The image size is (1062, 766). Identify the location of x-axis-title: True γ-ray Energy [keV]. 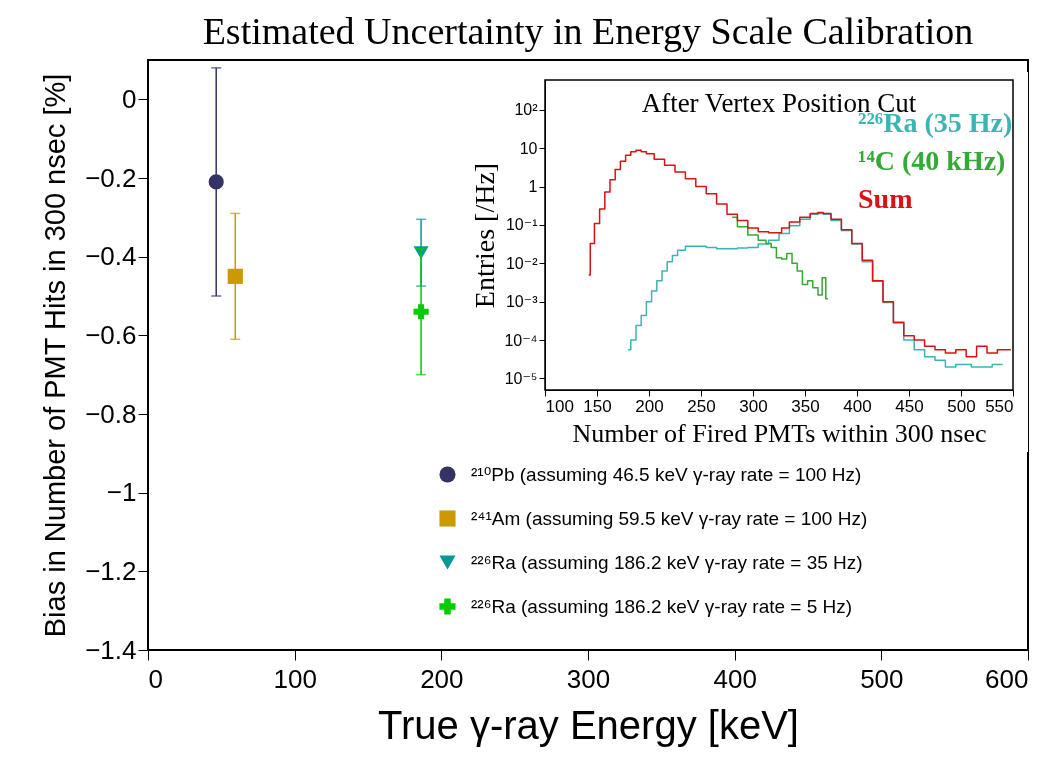
(588, 724).